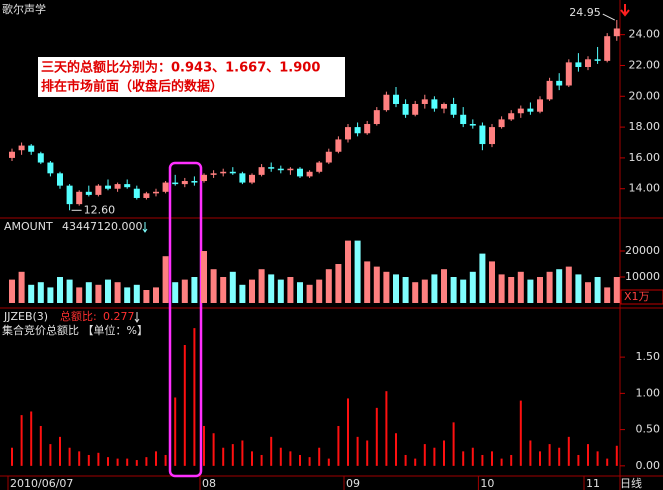 The height and width of the screenshot is (490, 663). Describe the element at coordinates (642, 276) in the screenshot. I see `y-tick-label: 10000` at that location.